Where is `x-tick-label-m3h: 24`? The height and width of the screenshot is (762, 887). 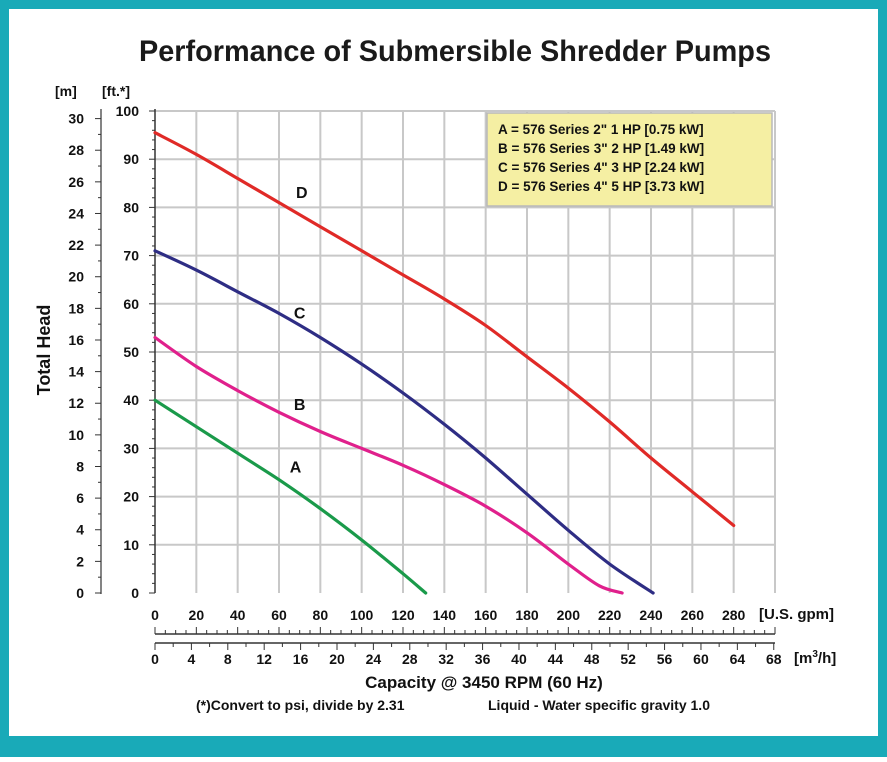 x-tick-label-m3h: 24 is located at coordinates (374, 659).